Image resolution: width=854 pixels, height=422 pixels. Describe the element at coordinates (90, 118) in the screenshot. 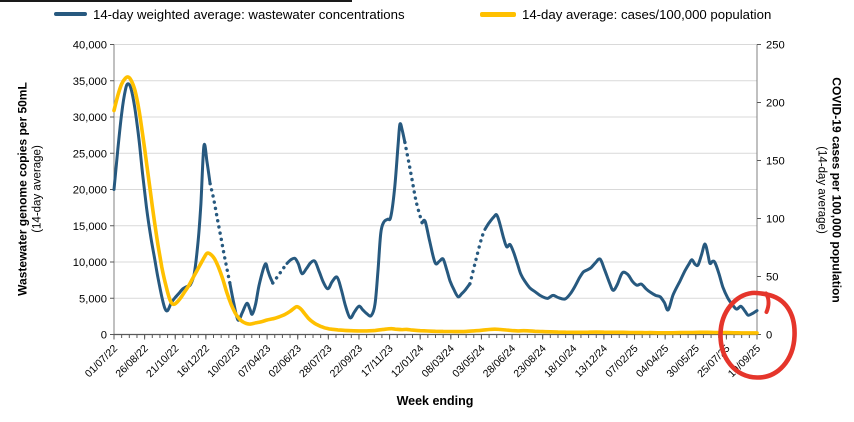

I see `left-axis-tick-label: 30,000` at that location.